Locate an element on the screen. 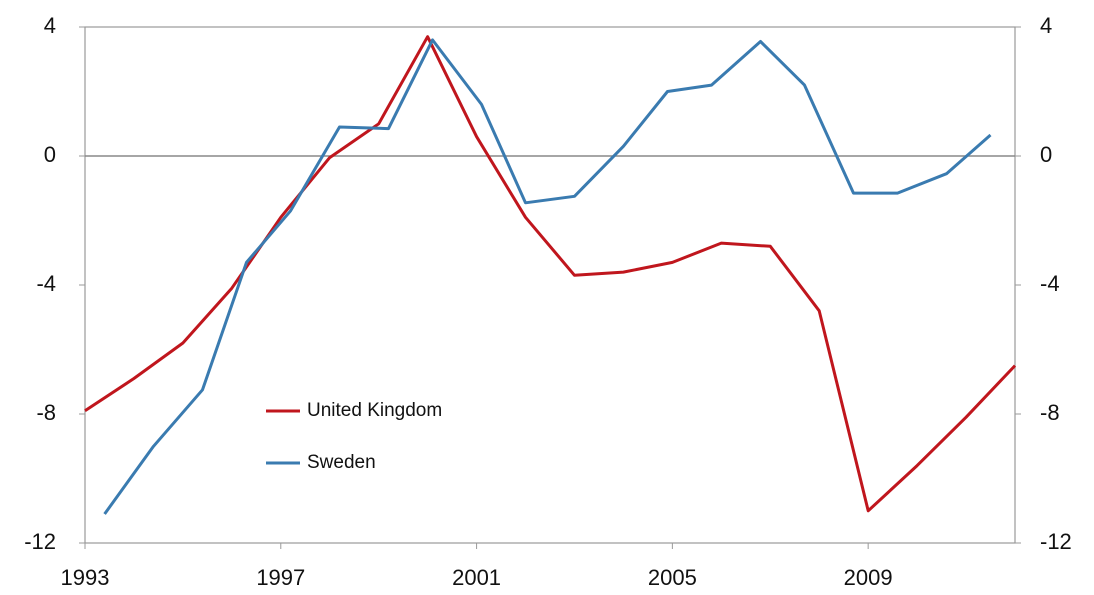 The width and height of the screenshot is (1094, 595). legend-label: Sweden is located at coordinates (341, 462).